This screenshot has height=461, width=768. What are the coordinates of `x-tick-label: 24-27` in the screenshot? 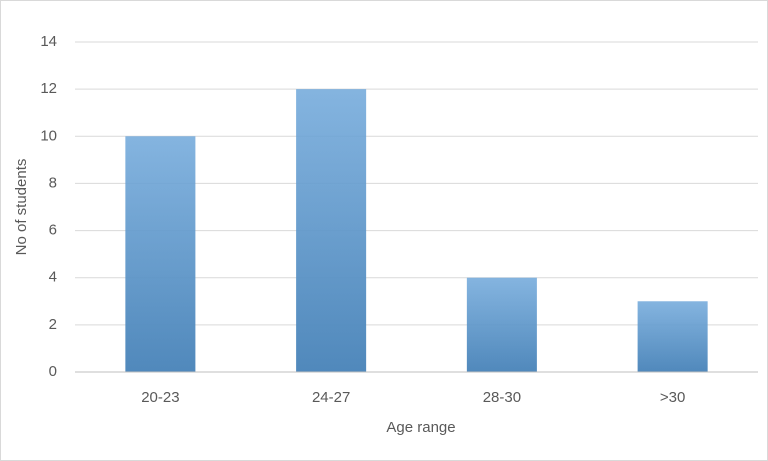 It's located at (331, 397).